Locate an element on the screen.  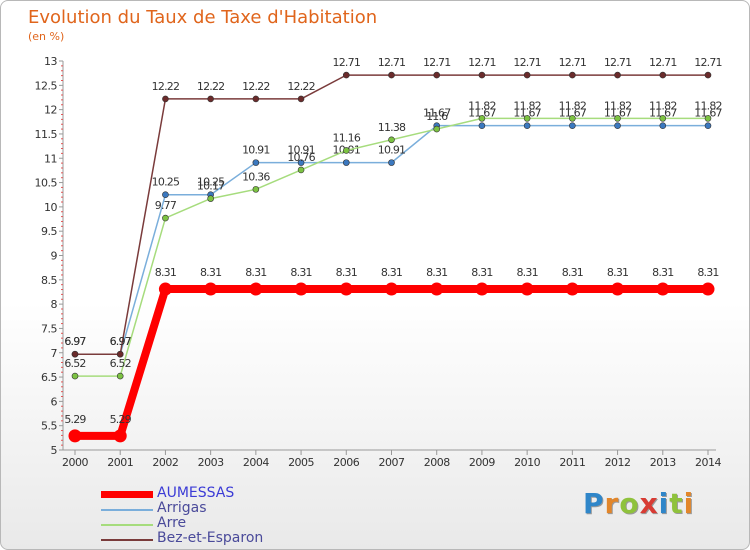
y-tick-label: 10.5 is located at coordinates (46, 183).